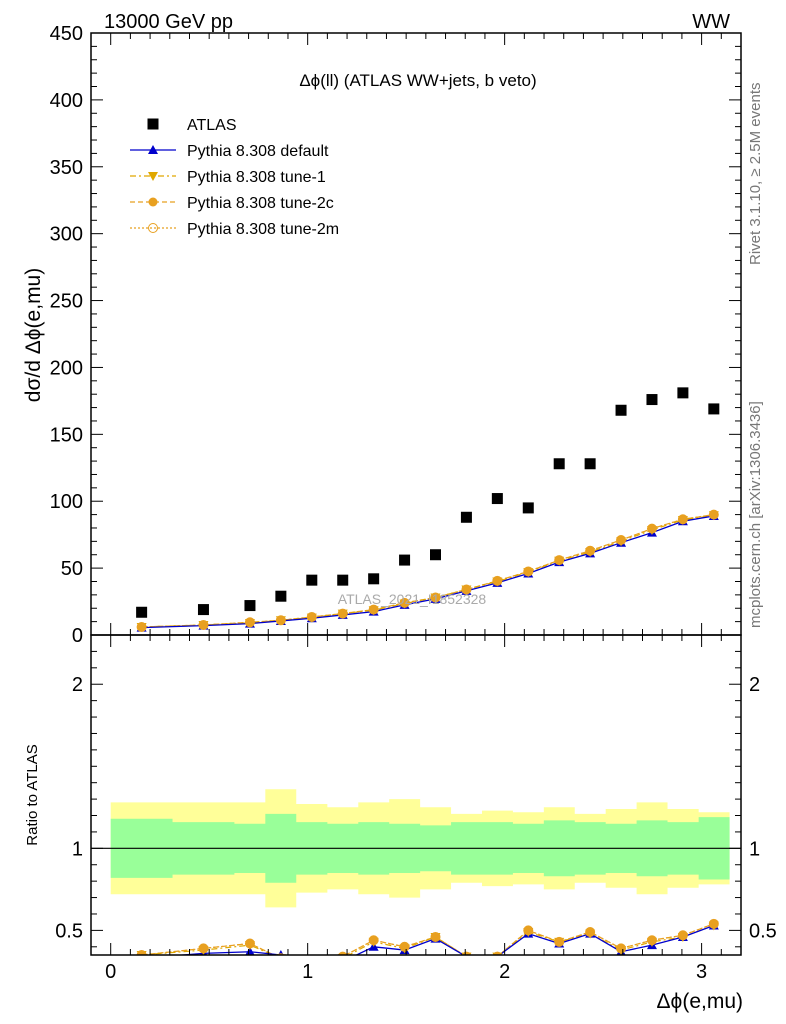  What do you see at coordinates (66, 302) in the screenshot?
I see `main-y-tick-label: 250` at bounding box center [66, 302].